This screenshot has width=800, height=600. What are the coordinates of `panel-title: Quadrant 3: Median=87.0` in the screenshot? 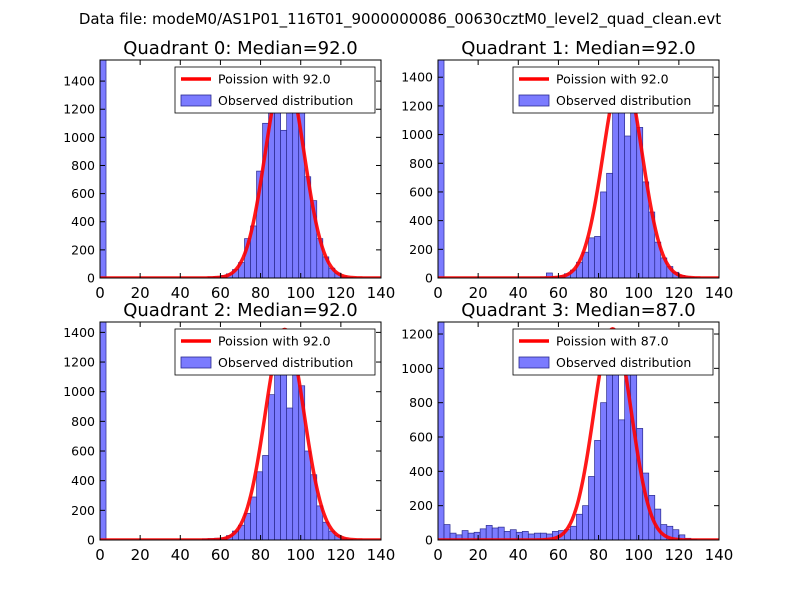 It's located at (578, 310).